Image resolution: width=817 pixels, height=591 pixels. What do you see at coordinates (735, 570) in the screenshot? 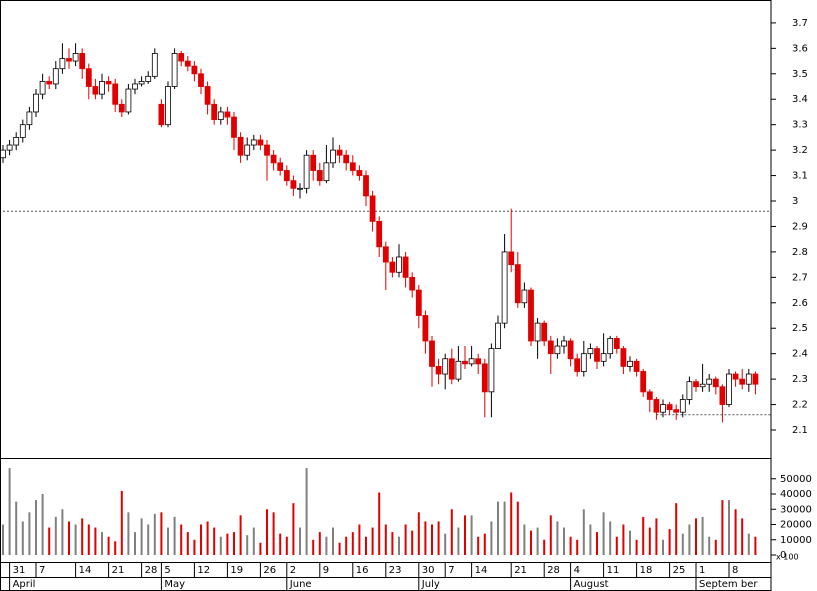
I see `x-tick-label: 8` at bounding box center [735, 570].